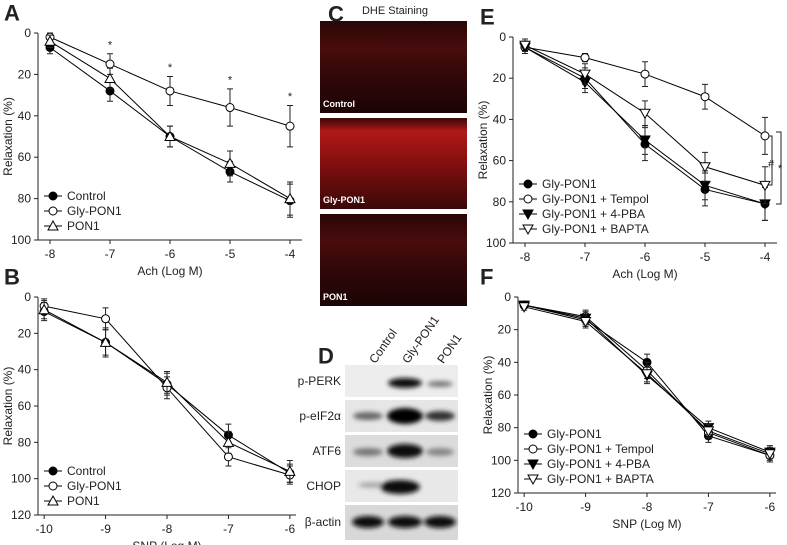 Image resolution: width=787 pixels, height=545 pixels. Describe the element at coordinates (595, 199) in the screenshot. I see `legend-label: Gly-PON1 + Tempol` at that location.